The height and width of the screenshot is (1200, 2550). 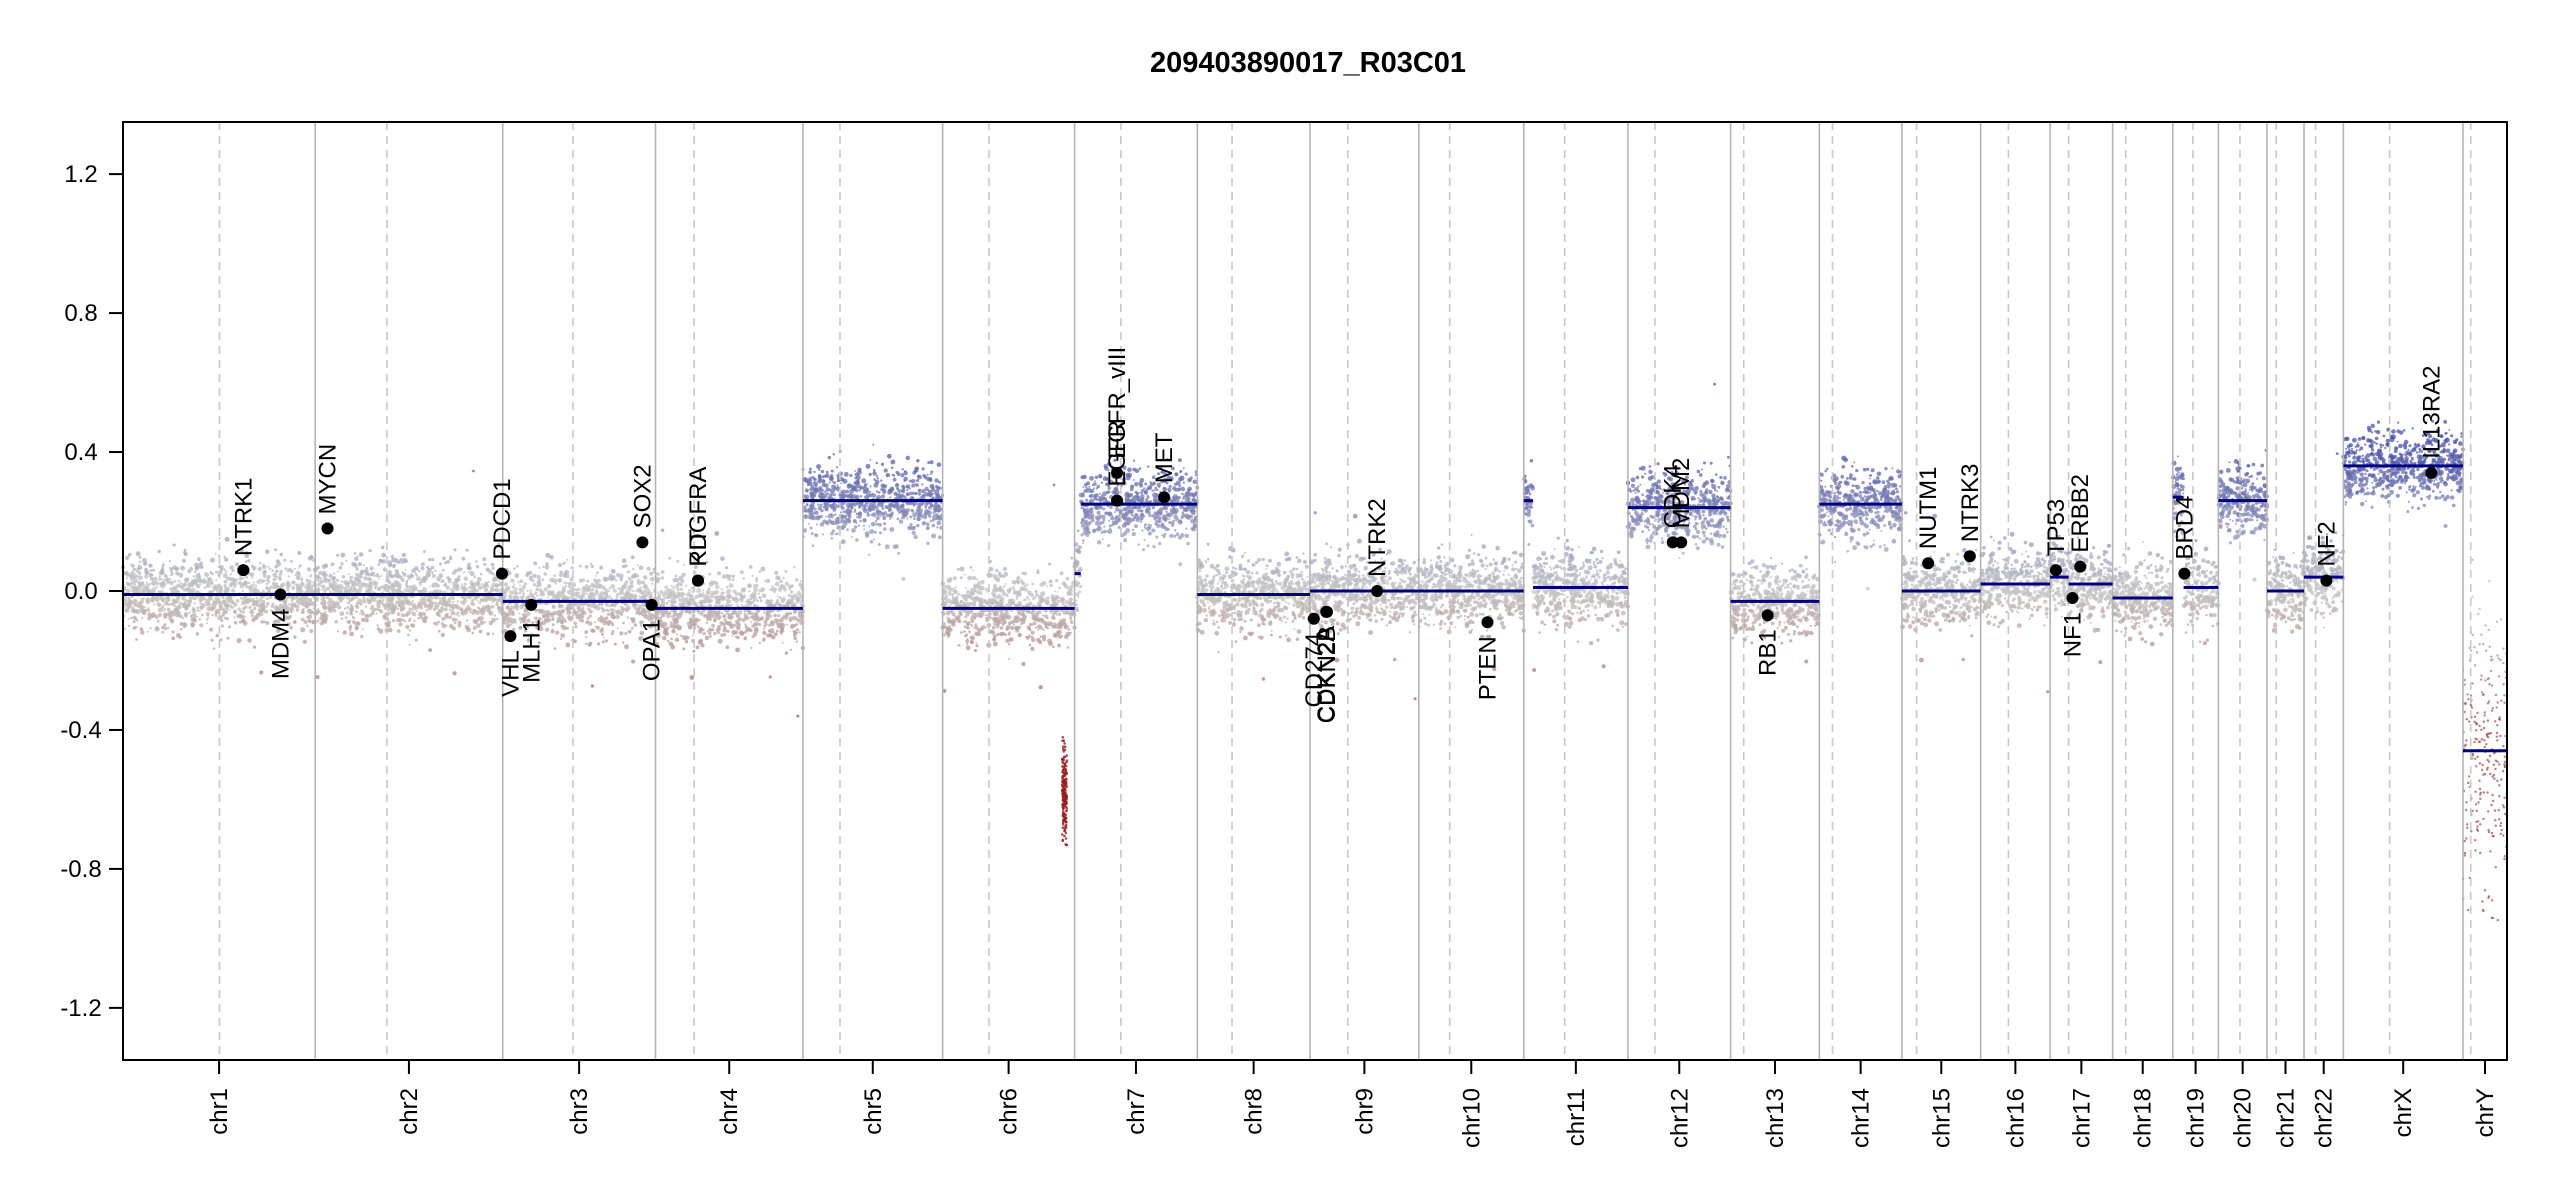 What do you see at coordinates (80, 591) in the screenshot?
I see `y-tick-label: 0.0` at bounding box center [80, 591].